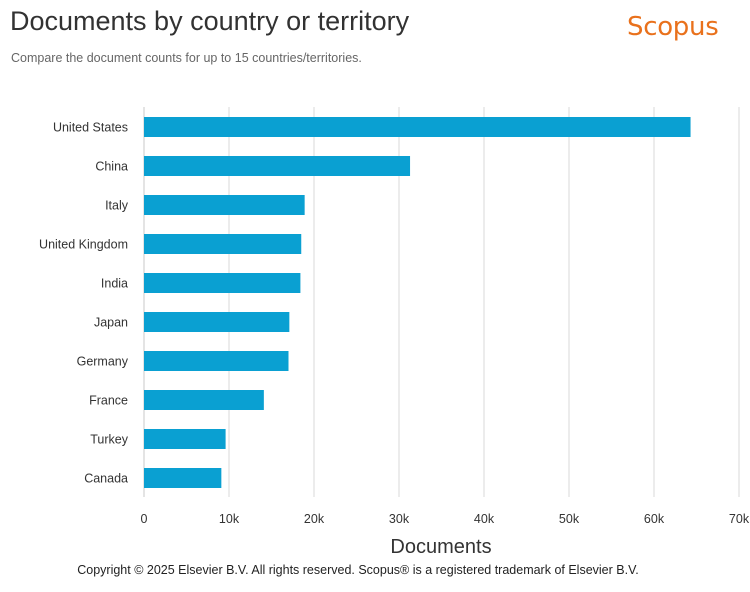  Describe the element at coordinates (111, 323) in the screenshot. I see `category-label: Japan` at that location.